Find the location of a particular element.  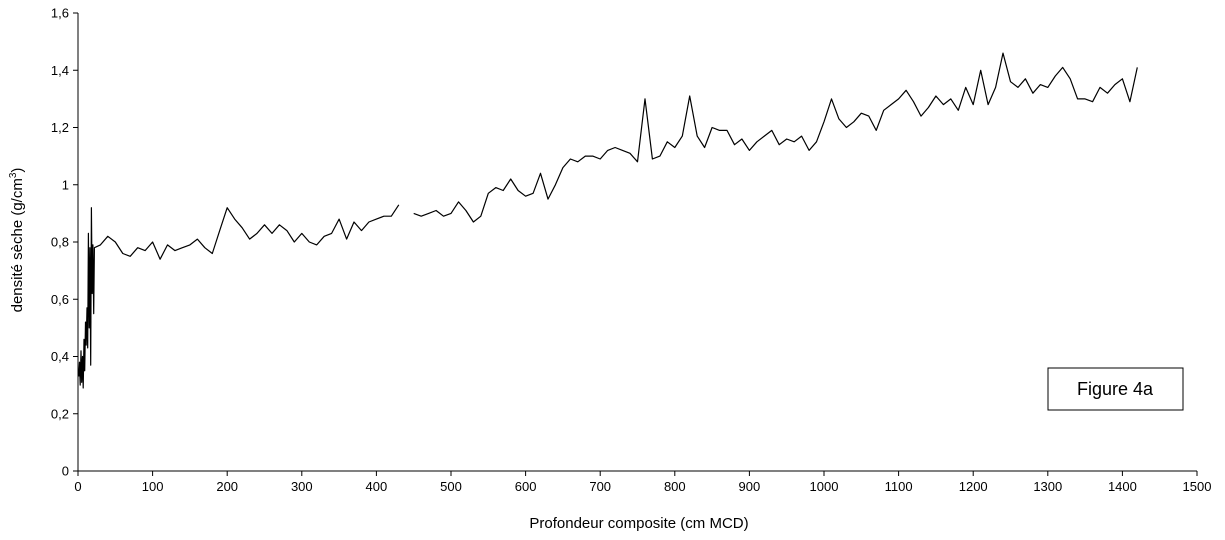

figure-annotation-box is located at coordinates (1115, 389).